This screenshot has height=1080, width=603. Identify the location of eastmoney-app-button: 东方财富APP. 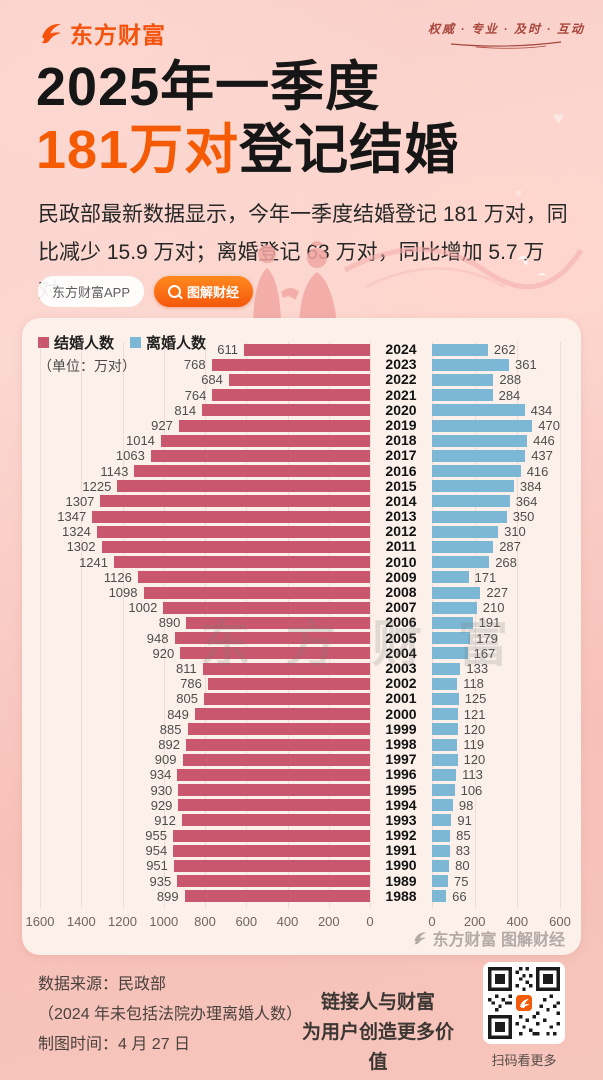
(91, 291).